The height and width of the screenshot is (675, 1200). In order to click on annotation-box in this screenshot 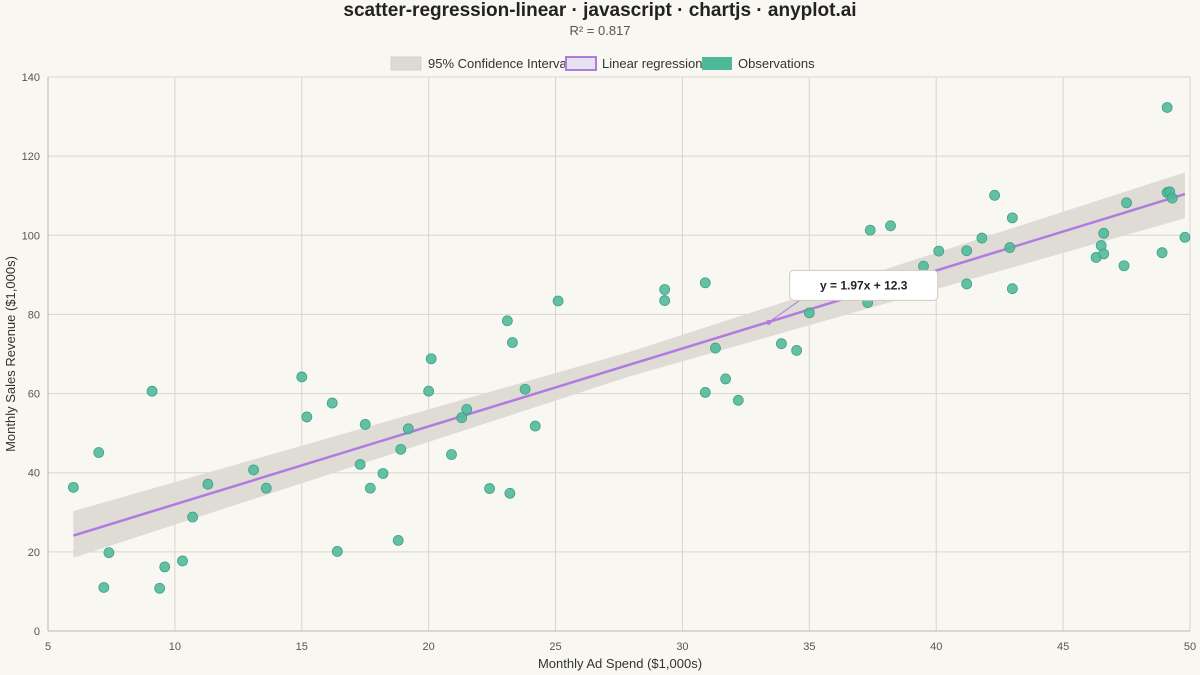, I will do `click(864, 285)`.